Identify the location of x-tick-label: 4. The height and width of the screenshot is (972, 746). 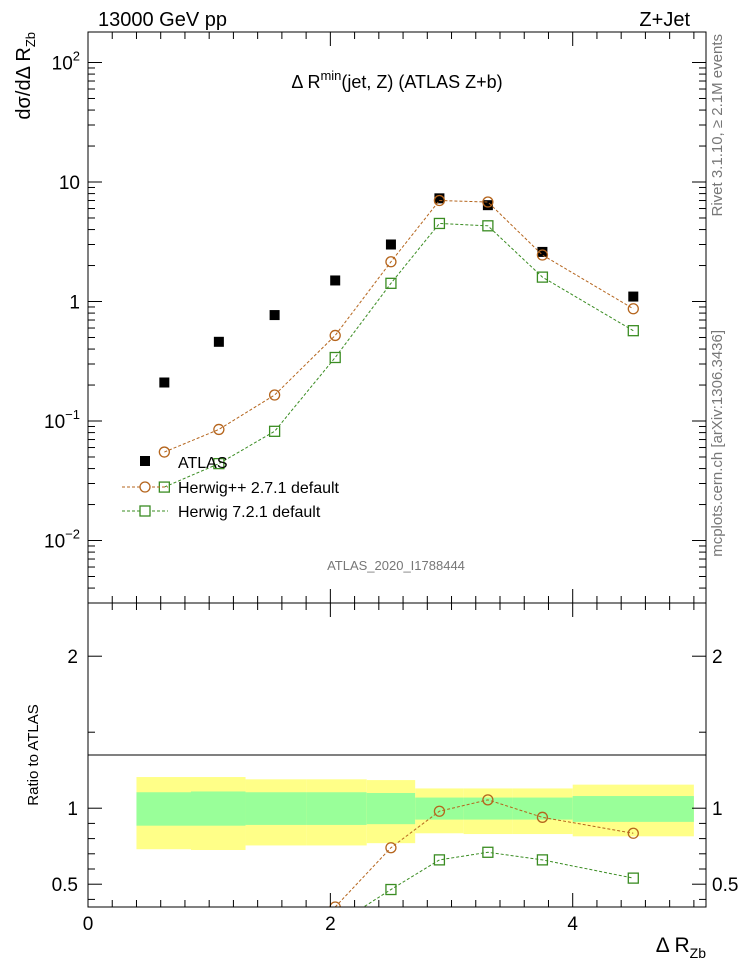
(572, 924).